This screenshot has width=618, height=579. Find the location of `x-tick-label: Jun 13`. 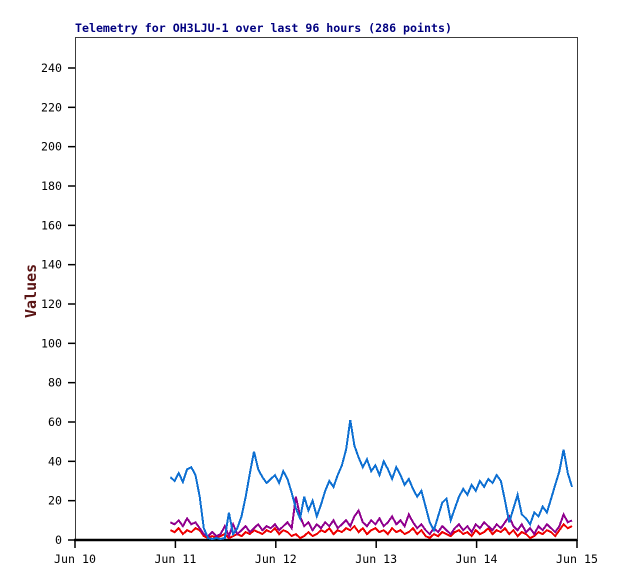

x-tick-label: Jun 13 is located at coordinates (376, 559).